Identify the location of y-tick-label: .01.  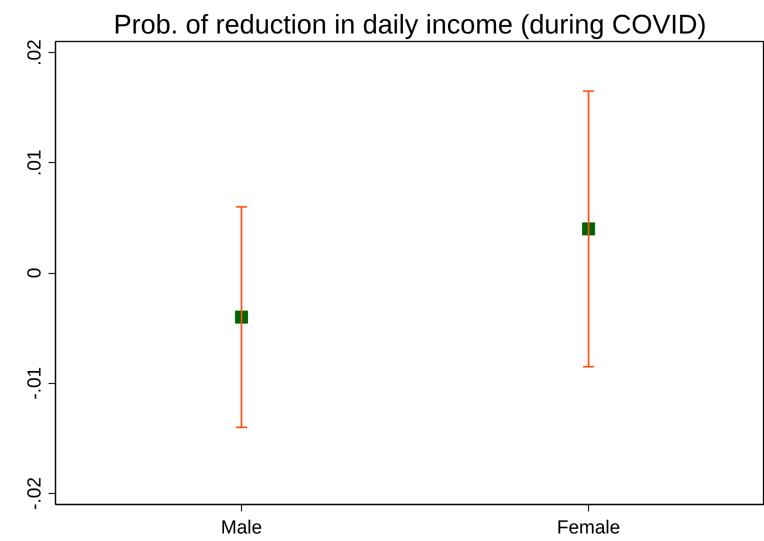
(35, 163).